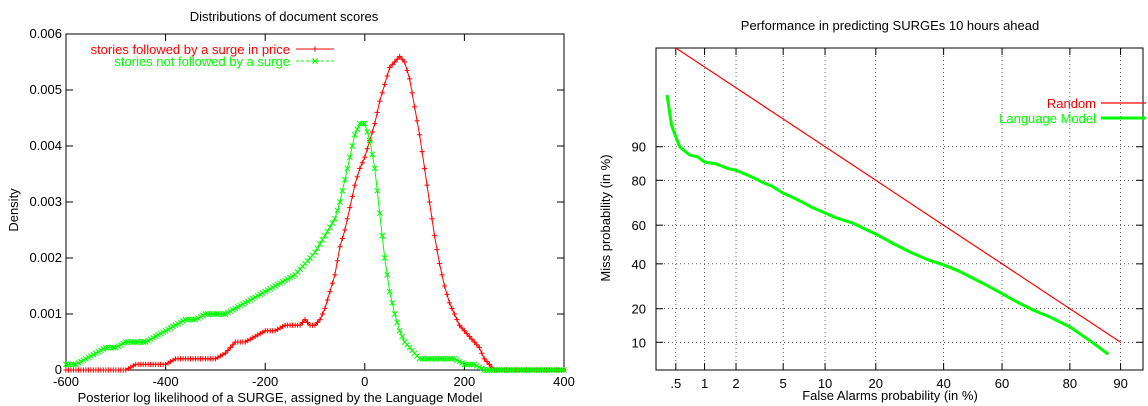 Image resolution: width=1148 pixels, height=406 pixels. What do you see at coordinates (13, 210) in the screenshot?
I see `y-axis-label: Density` at bounding box center [13, 210].